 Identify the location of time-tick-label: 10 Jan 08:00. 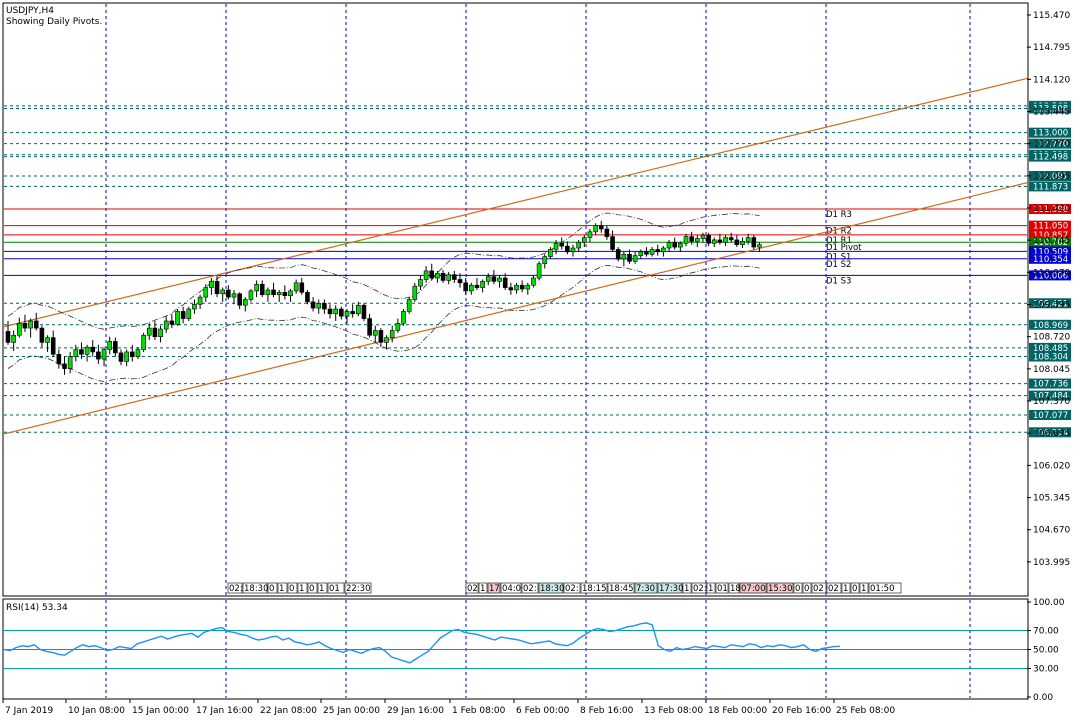
(96, 711).